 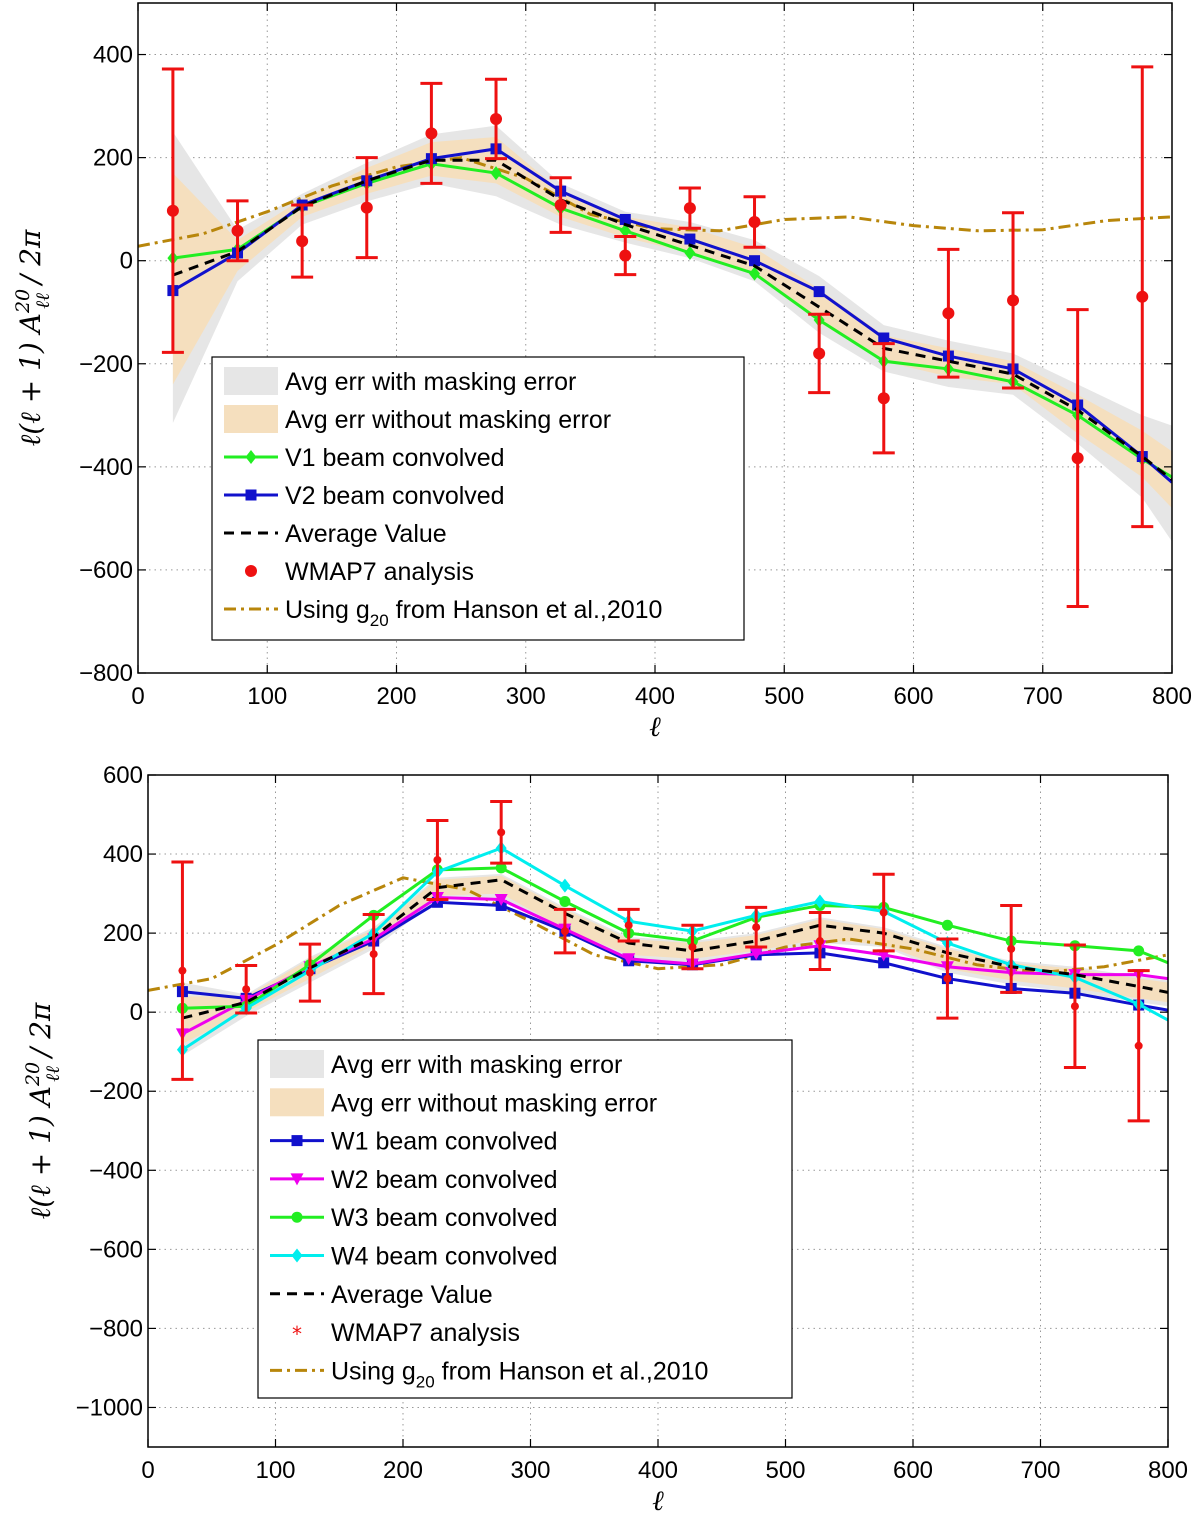 What do you see at coordinates (396, 696) in the screenshot?
I see `x-tick-label: 200` at bounding box center [396, 696].